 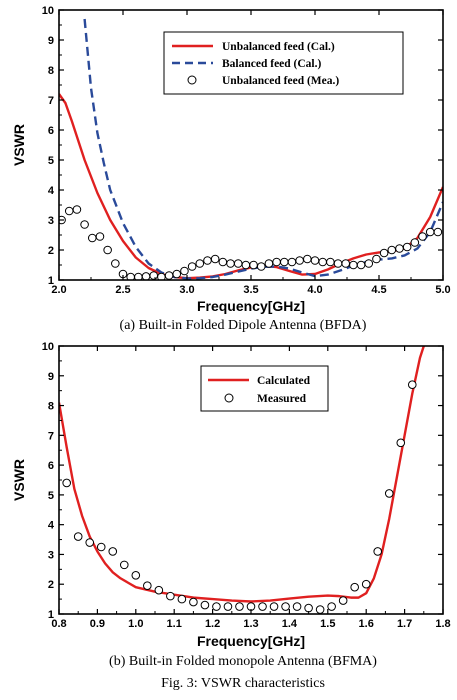 I want to click on y-tick-label: 9, so click(x=51, y=377).